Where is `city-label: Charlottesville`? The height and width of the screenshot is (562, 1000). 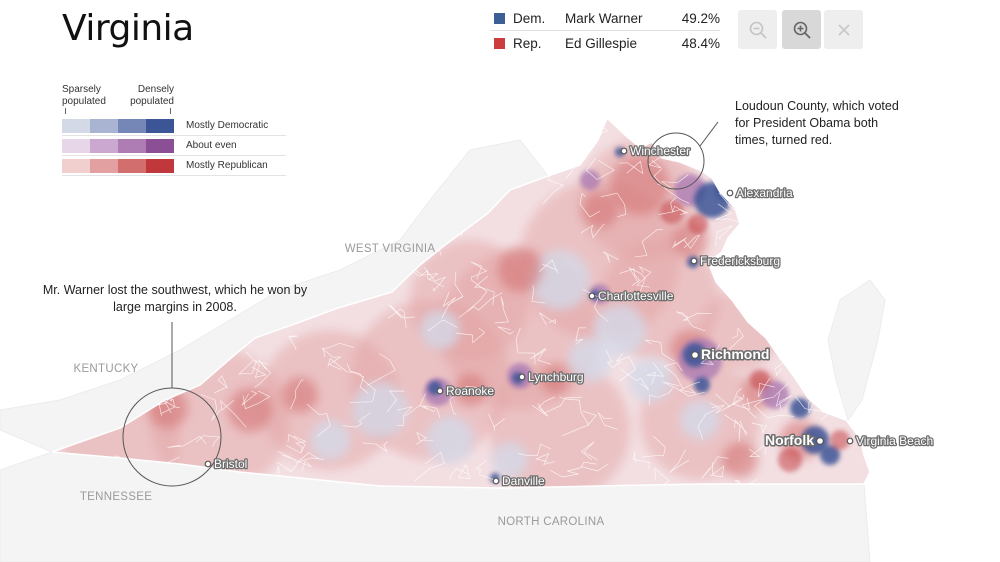
city-label: Charlottesville is located at coordinates (636, 296).